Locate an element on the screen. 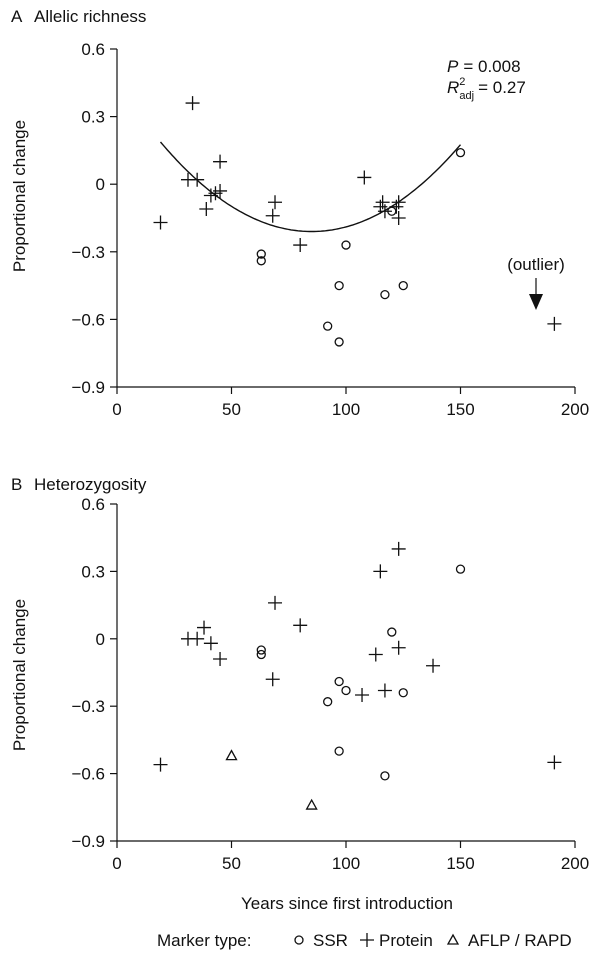 The width and height of the screenshot is (616, 954). panel-b-ylabel: Proportional change is located at coordinates (19, 675).